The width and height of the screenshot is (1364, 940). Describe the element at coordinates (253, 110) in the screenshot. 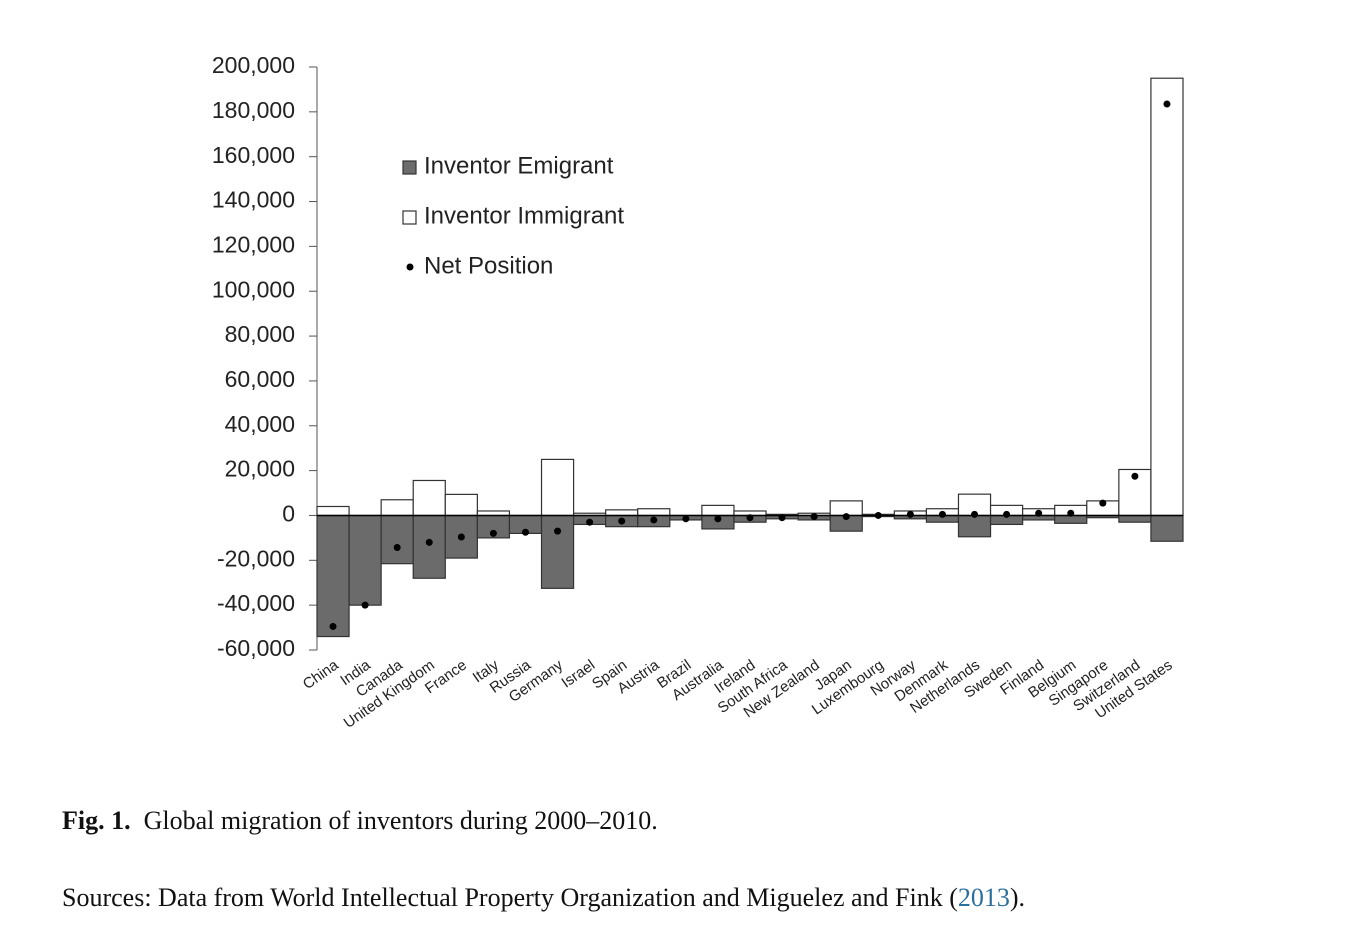

I see `y-tick-label: 180,000` at that location.